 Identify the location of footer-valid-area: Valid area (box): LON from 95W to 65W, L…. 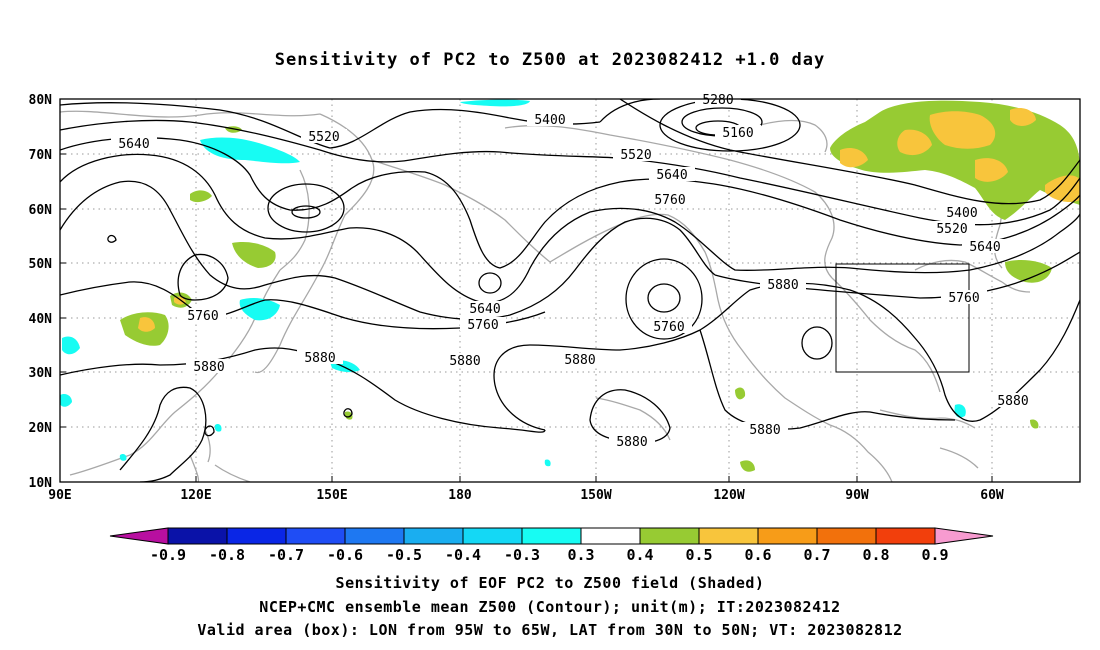
(550, 630).